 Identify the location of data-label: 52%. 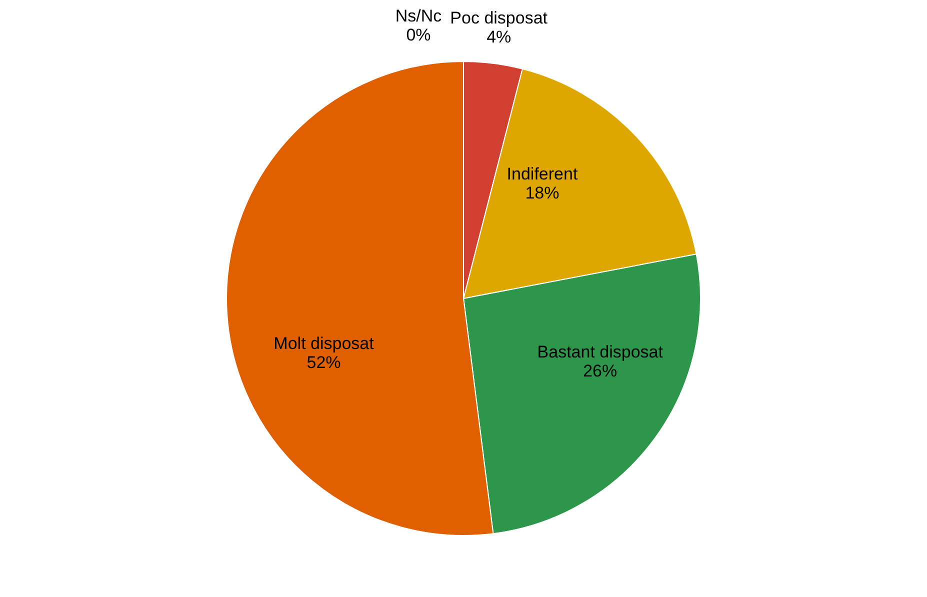
(323, 362).